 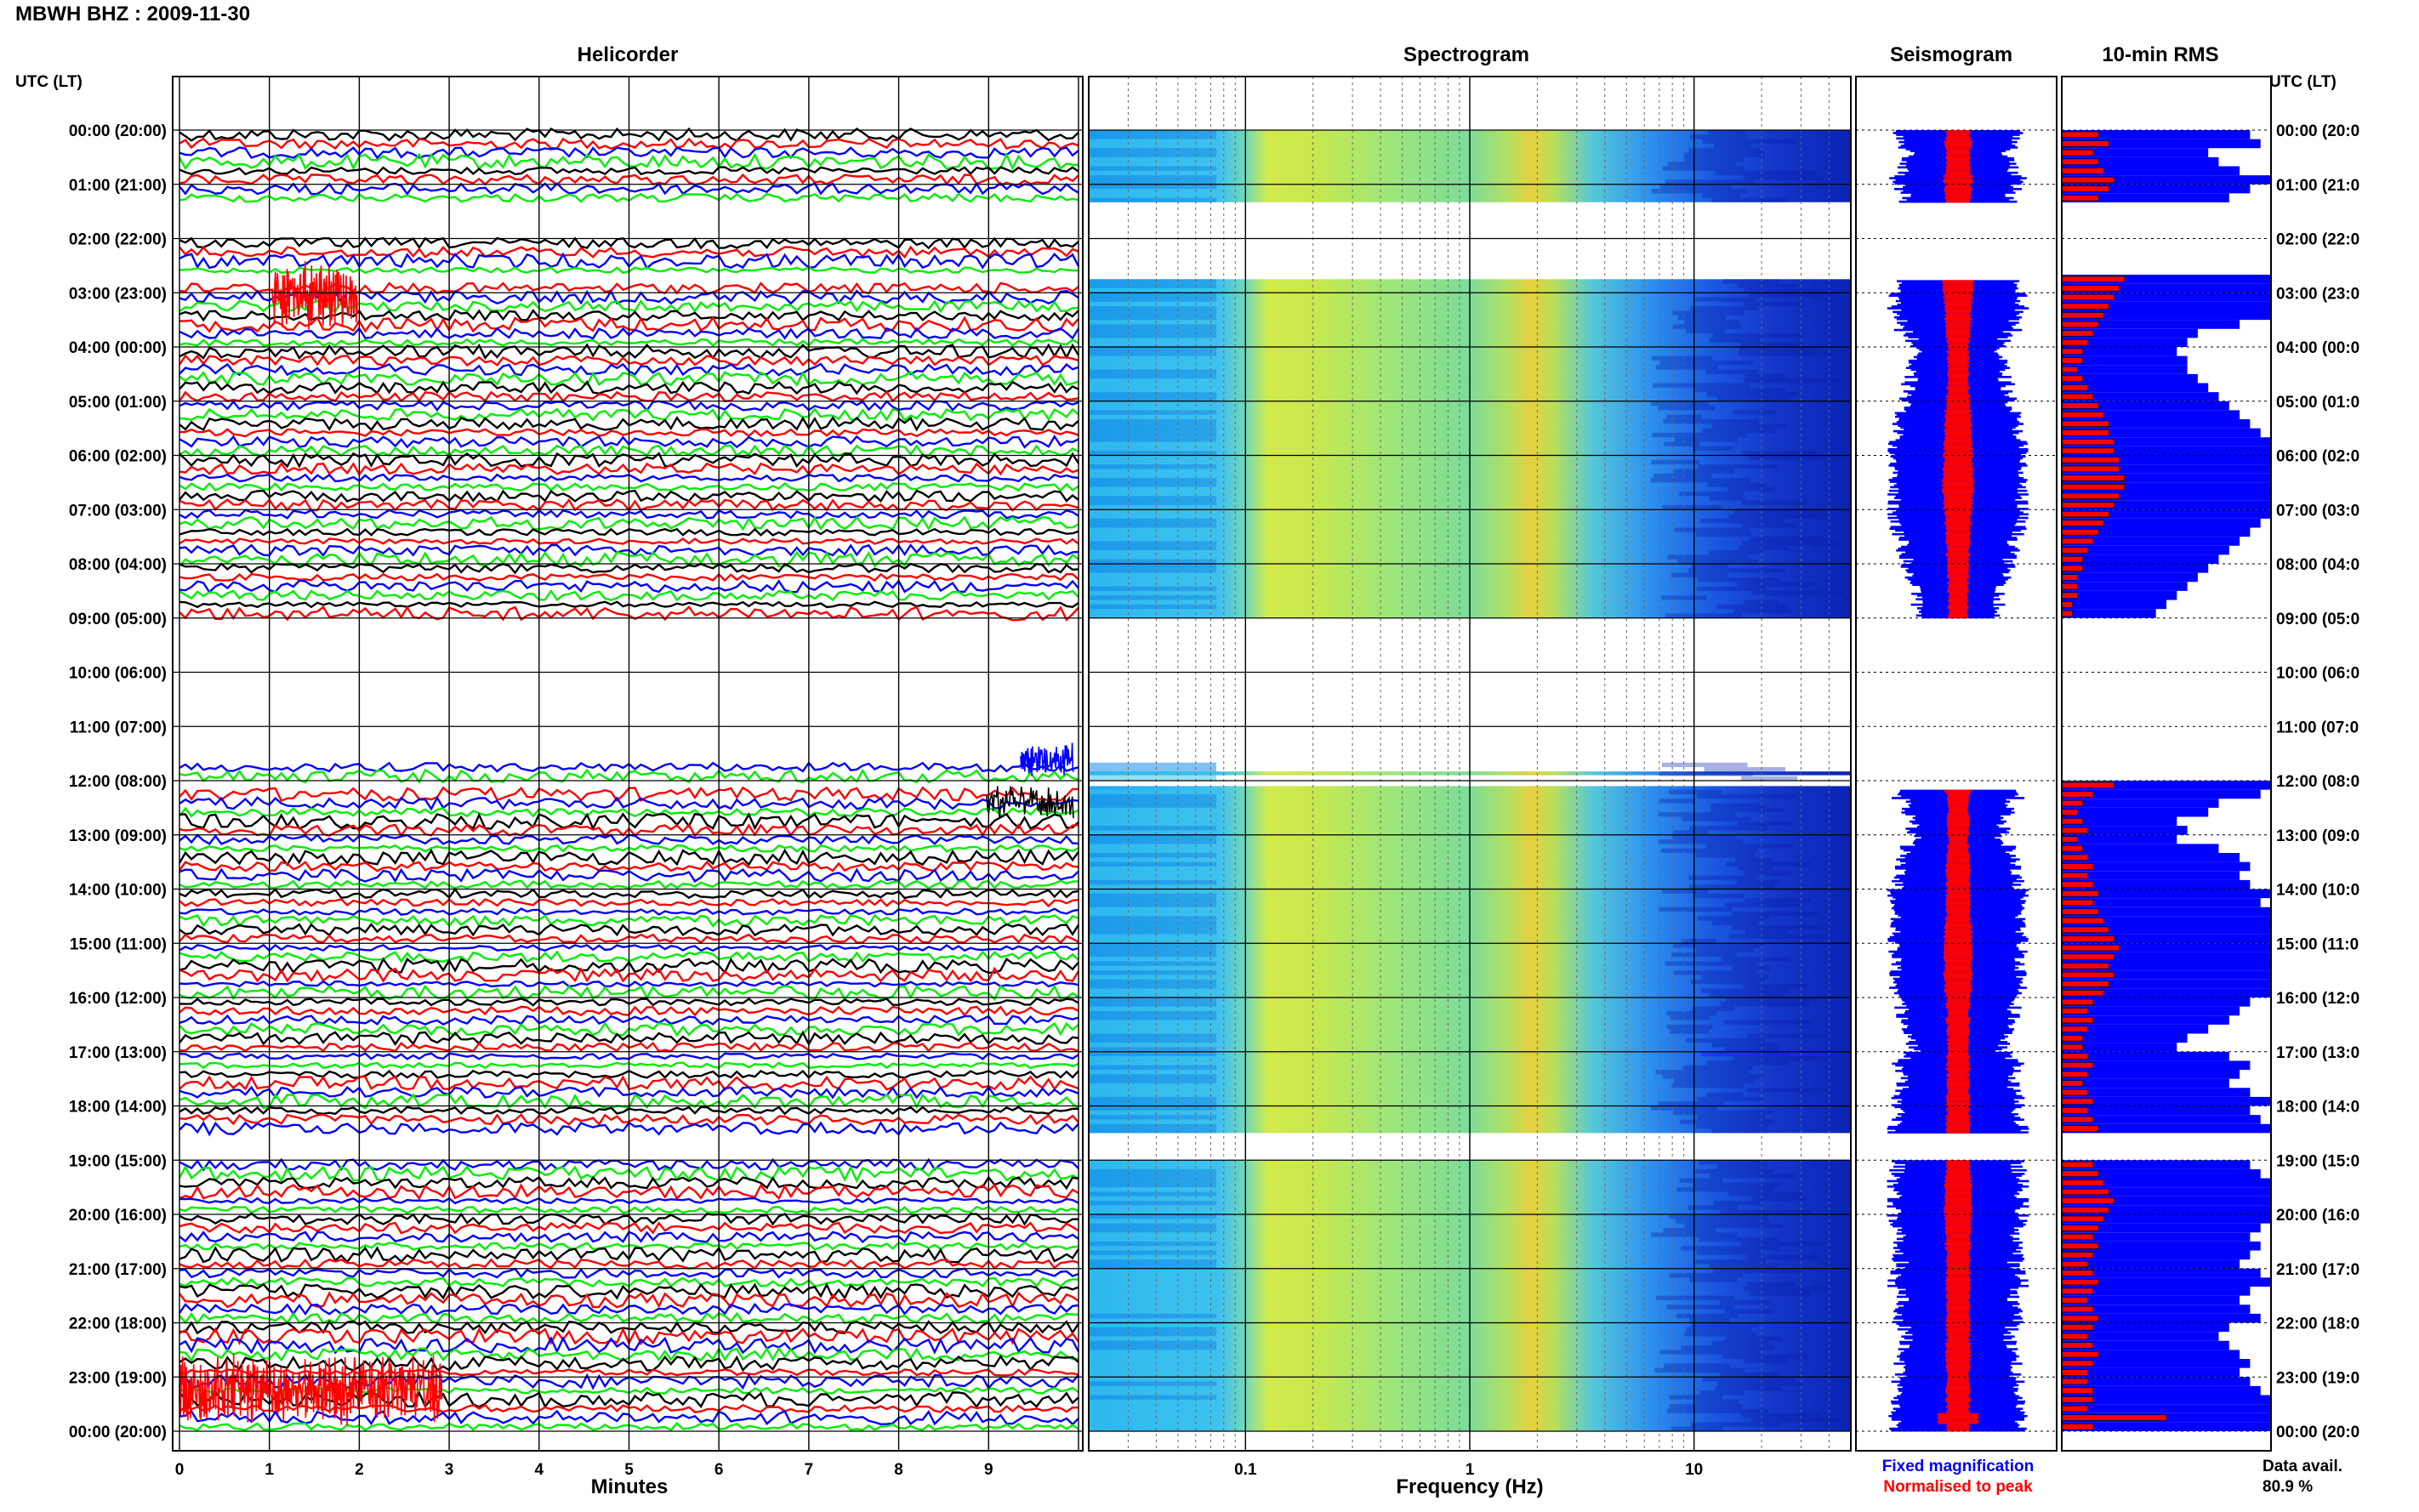 I want to click on left-time-label: 21:00 (17:00), so click(x=118, y=1270).